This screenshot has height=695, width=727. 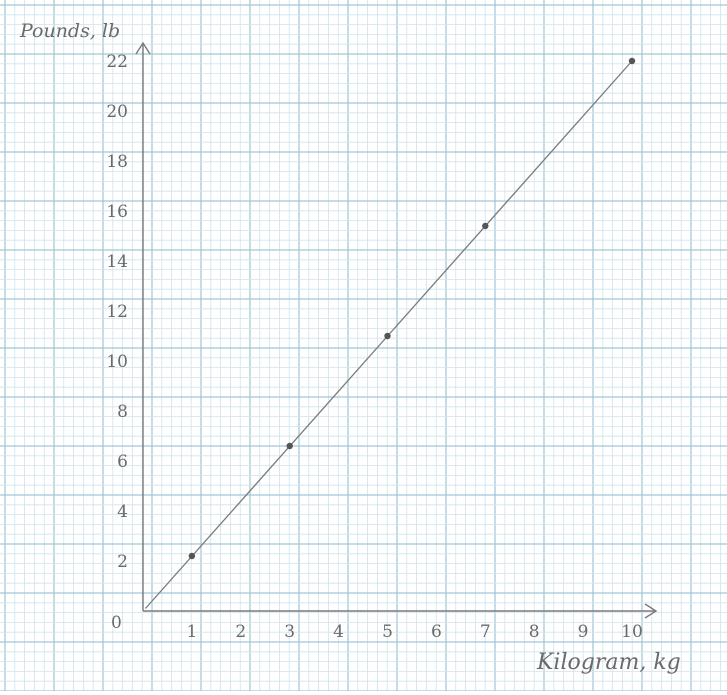 I want to click on y-tick-label: 10, so click(x=117, y=362).